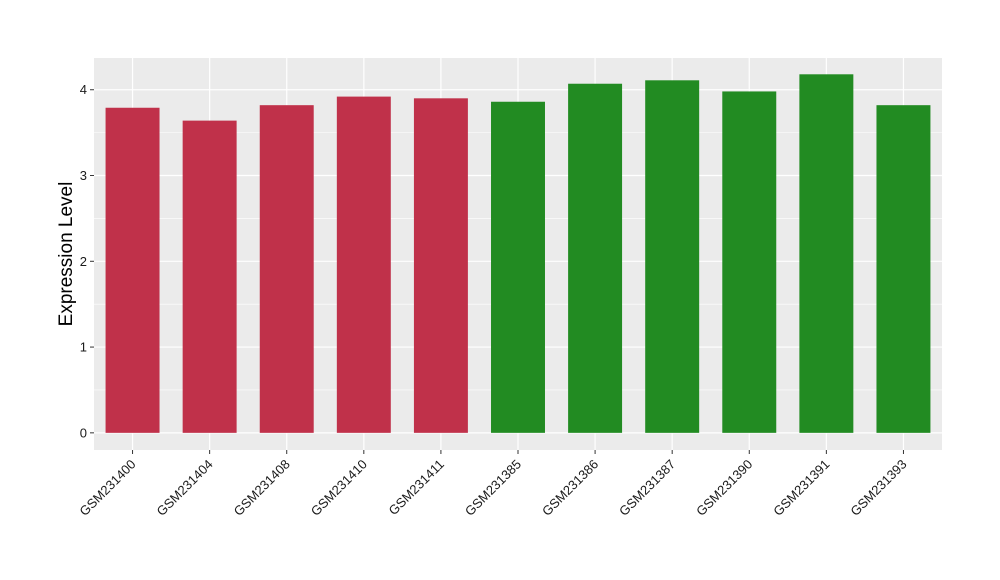 This screenshot has width=1000, height=580. Describe the element at coordinates (83, 432) in the screenshot. I see `y-tick-label: 0` at that location.